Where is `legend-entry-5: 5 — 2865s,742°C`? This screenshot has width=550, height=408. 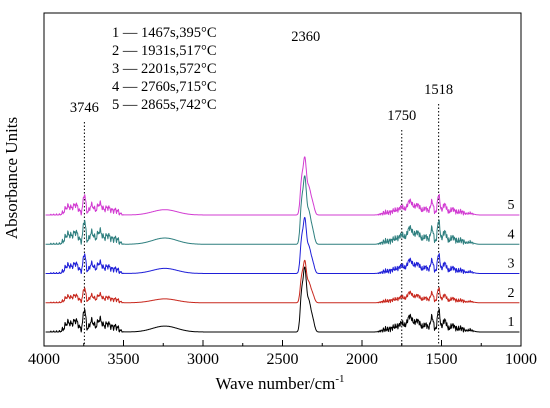 legend-entry-5: 5 — 2865s,742°C is located at coordinates (164, 105).